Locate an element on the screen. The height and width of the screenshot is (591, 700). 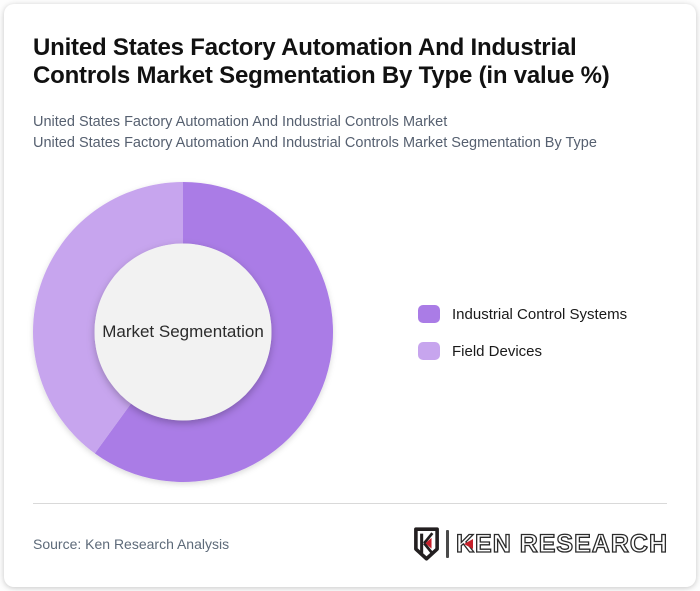
legend-swatch-industrial-control-systems is located at coordinates (429, 314).